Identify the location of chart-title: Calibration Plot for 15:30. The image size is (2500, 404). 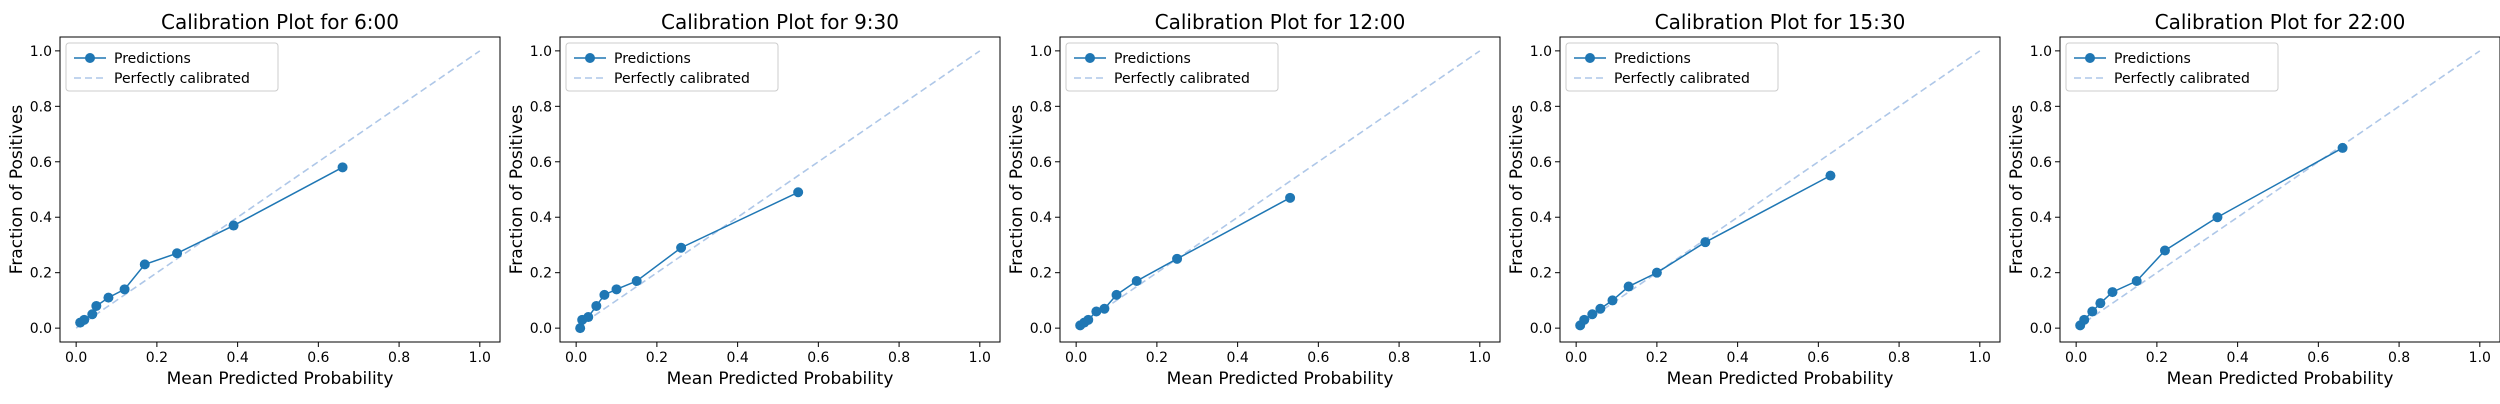
(1780, 22).